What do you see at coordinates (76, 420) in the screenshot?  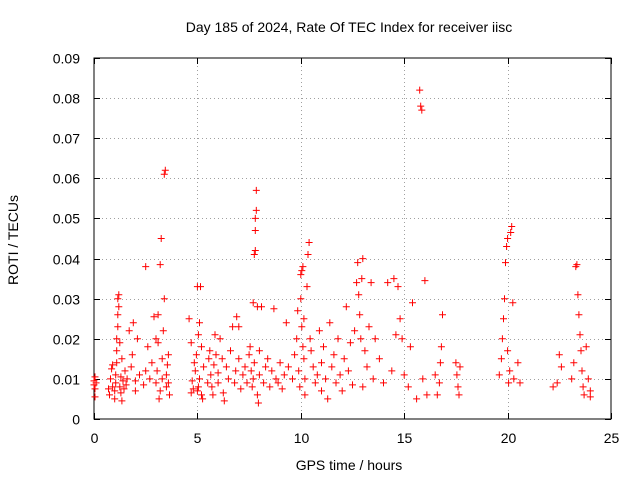 I see `y-tick-label: 0` at bounding box center [76, 420].